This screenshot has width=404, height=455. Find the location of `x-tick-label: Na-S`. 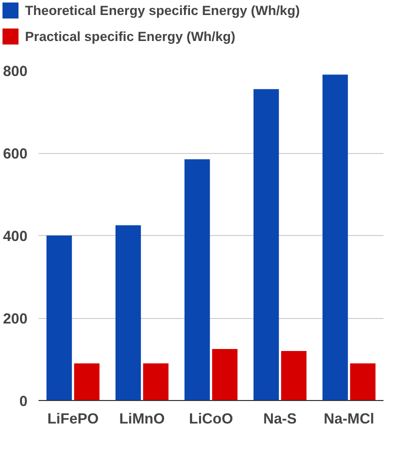

x-tick-label: Na-S is located at coordinates (280, 420).